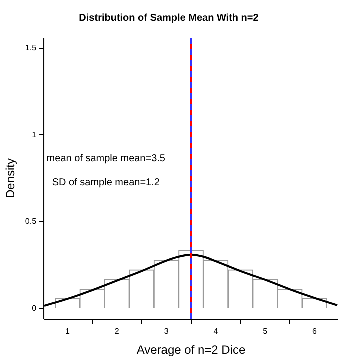 Image resolution: width=350 pixels, height=362 pixels. Describe the element at coordinates (106, 159) in the screenshot. I see `annotation: mean of sample mean=3.5` at that location.